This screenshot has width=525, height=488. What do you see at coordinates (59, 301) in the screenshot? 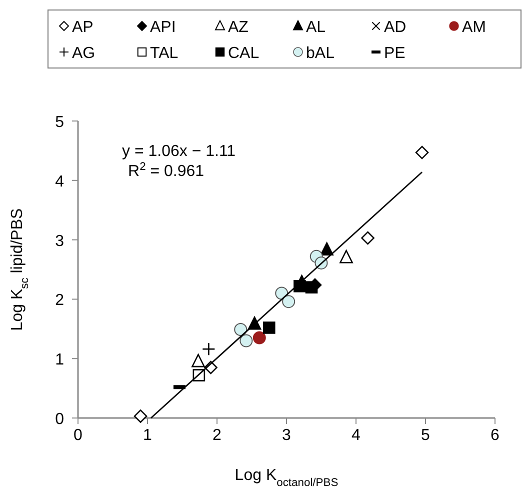
I see `y-tick-label: 2` at bounding box center [59, 301].